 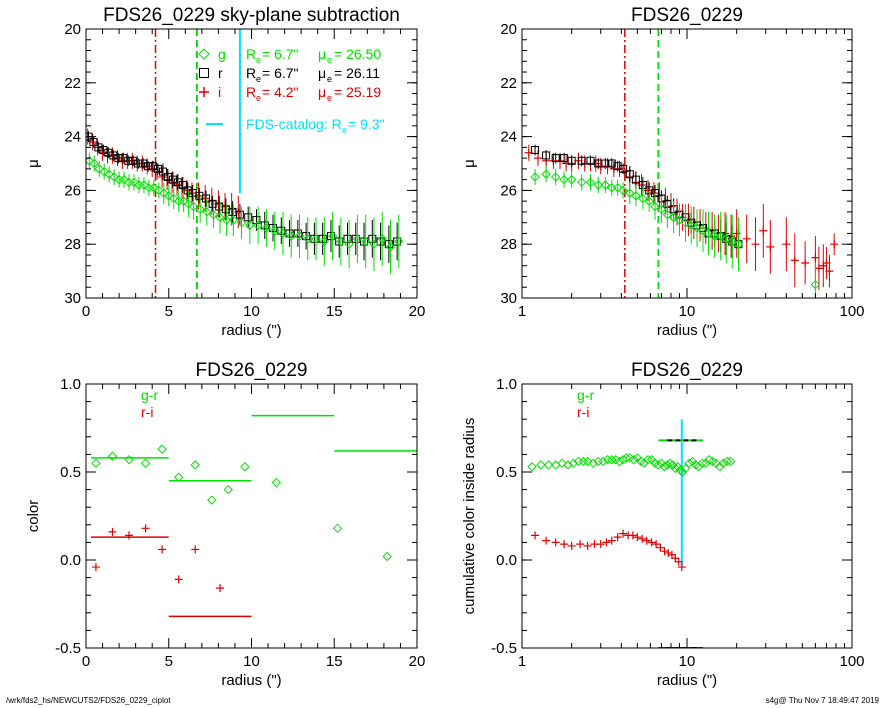 What do you see at coordinates (258, 79) in the screenshot?
I see `legend-sub: e` at bounding box center [258, 79].